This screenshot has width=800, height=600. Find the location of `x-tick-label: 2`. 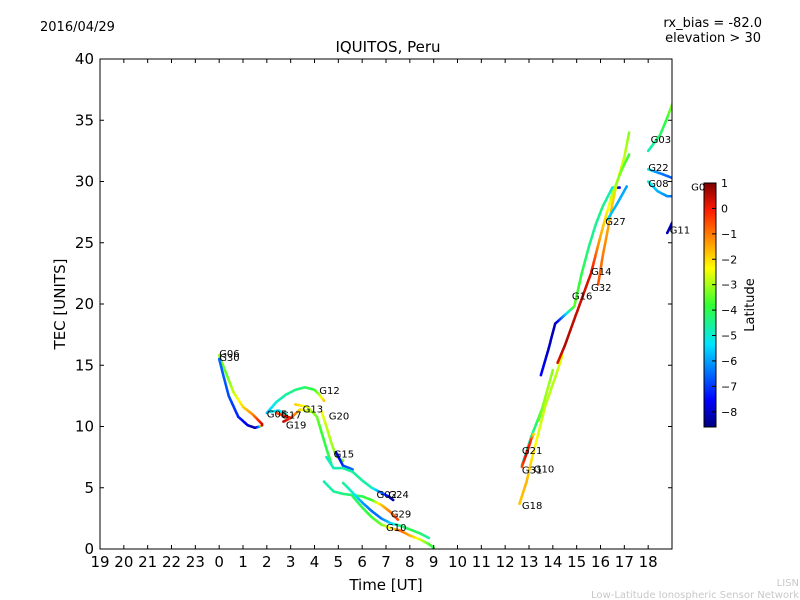

x-tick-label: 2 is located at coordinates (267, 562).